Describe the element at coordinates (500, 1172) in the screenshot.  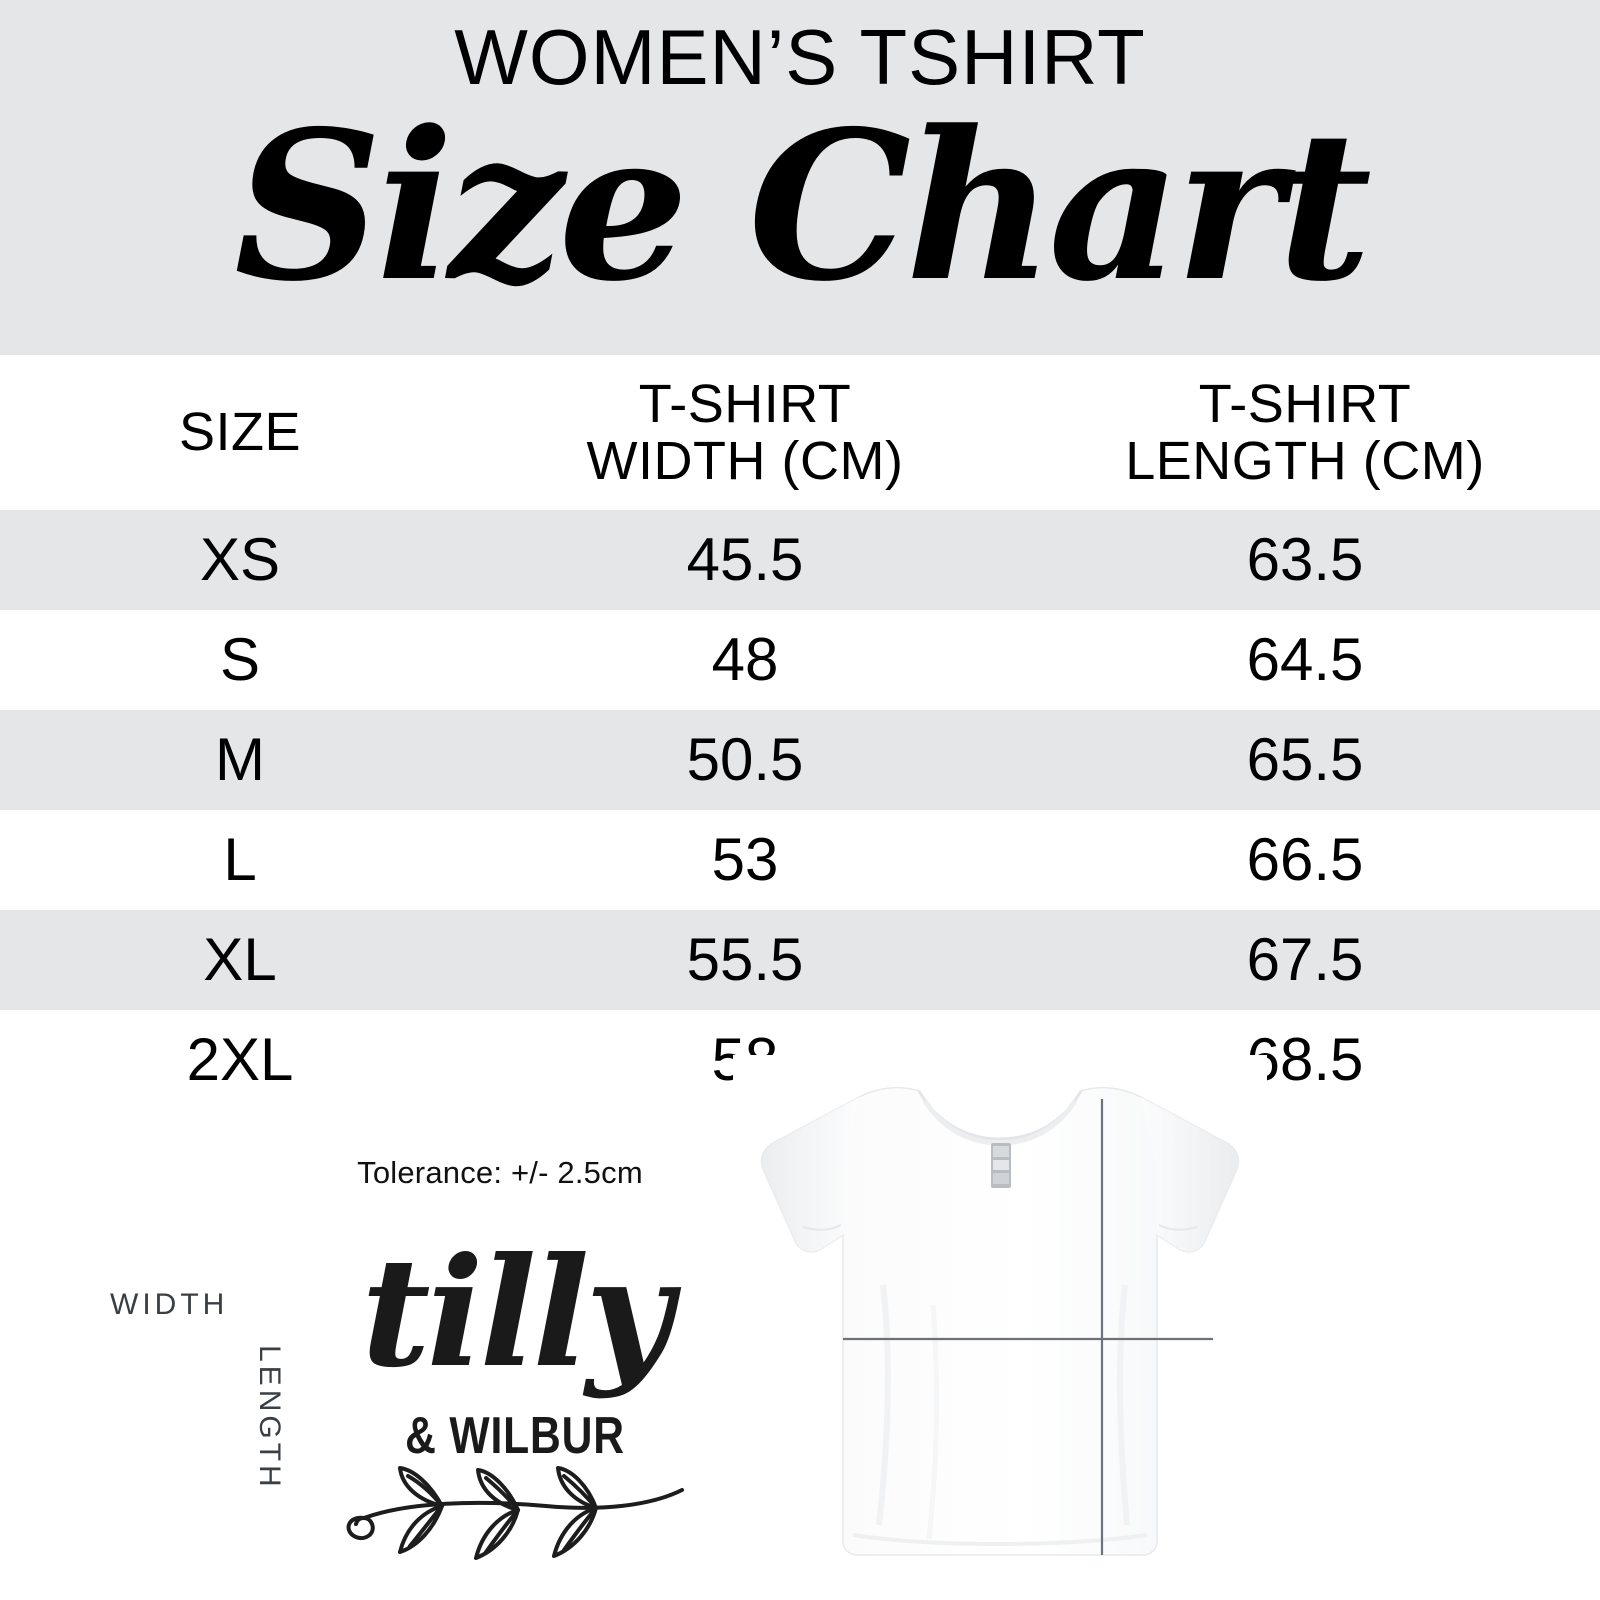
I see `tolerance-note: Tolerance: +/- 2.5cm` at that location.